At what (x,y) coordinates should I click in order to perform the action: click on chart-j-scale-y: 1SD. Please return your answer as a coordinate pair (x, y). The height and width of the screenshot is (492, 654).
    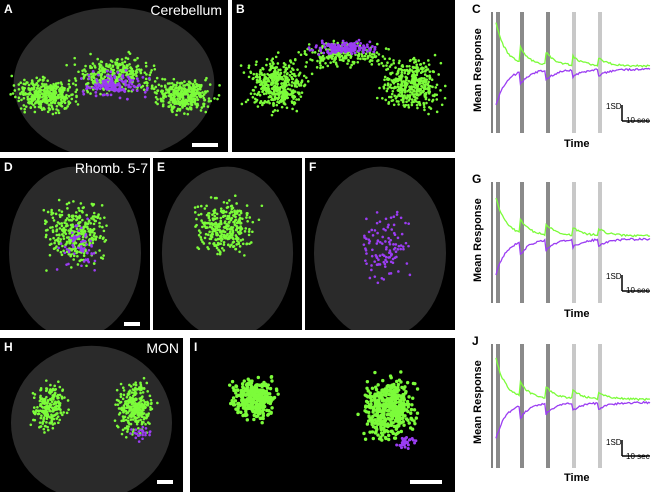
    Looking at the image, I should click on (614, 442).